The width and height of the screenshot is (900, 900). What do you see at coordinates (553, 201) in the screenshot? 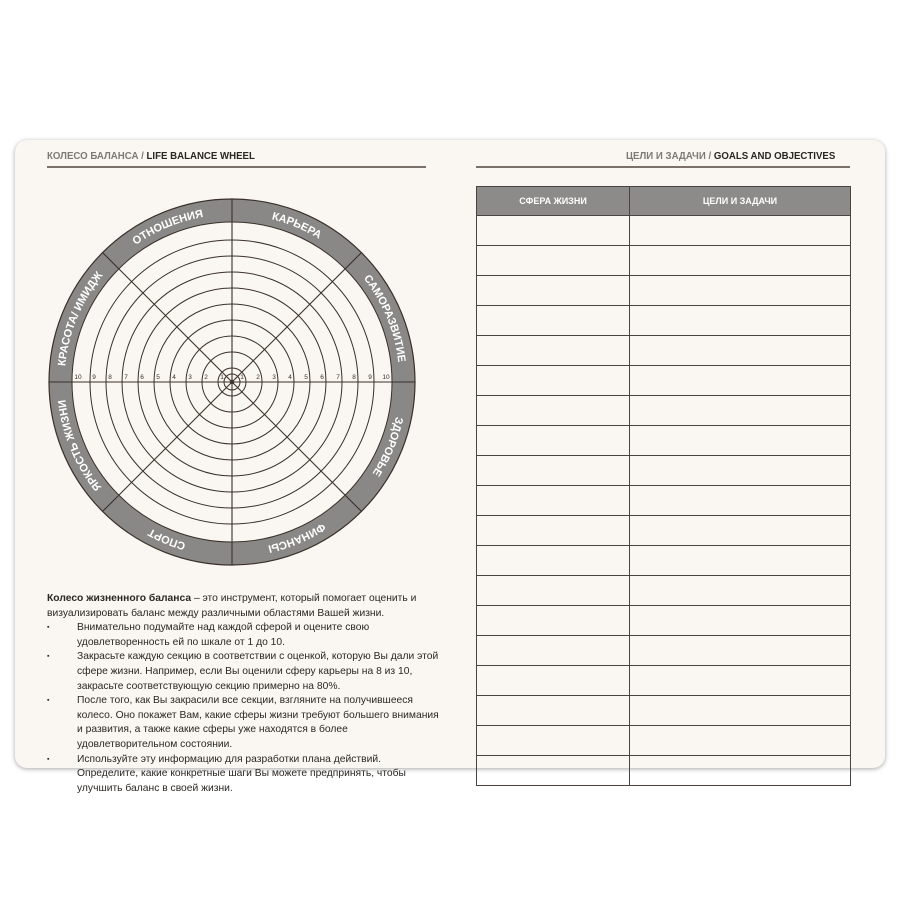
I see `column-header-sphere: СФЕРА ЖИЗНИ` at bounding box center [553, 201].